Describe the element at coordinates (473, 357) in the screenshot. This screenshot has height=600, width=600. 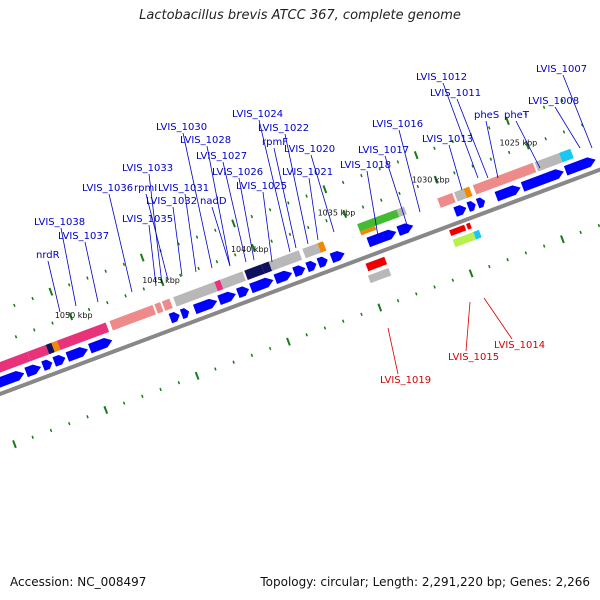
I see `gene-label: LVIS_1015` at that location.